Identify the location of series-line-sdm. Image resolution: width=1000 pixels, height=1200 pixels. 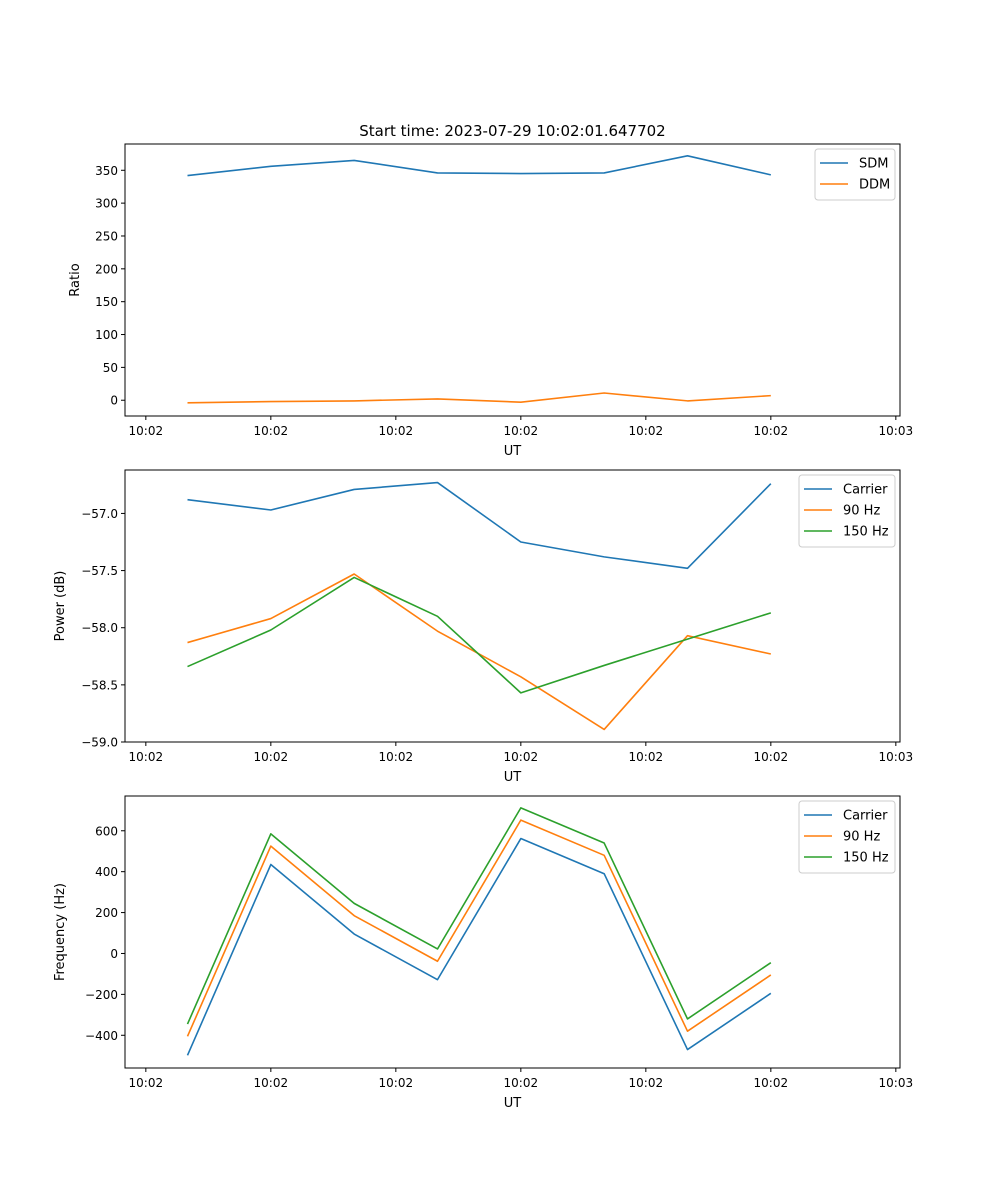
(479, 166).